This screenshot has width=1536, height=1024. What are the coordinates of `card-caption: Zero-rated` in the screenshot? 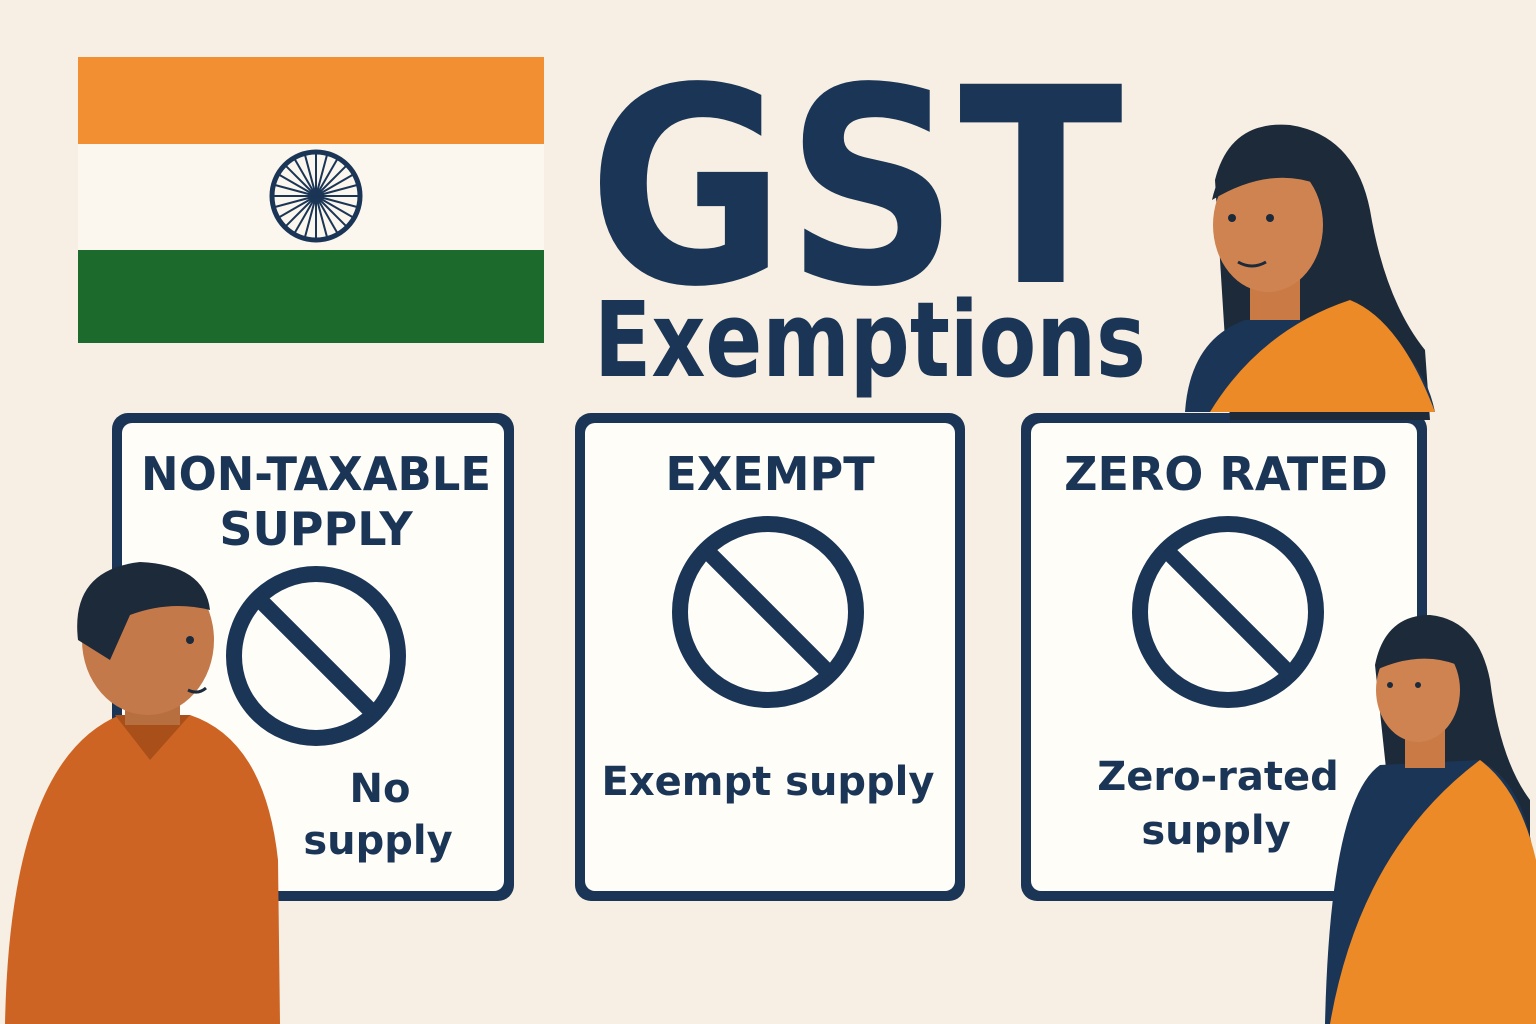 It's located at (1218, 777).